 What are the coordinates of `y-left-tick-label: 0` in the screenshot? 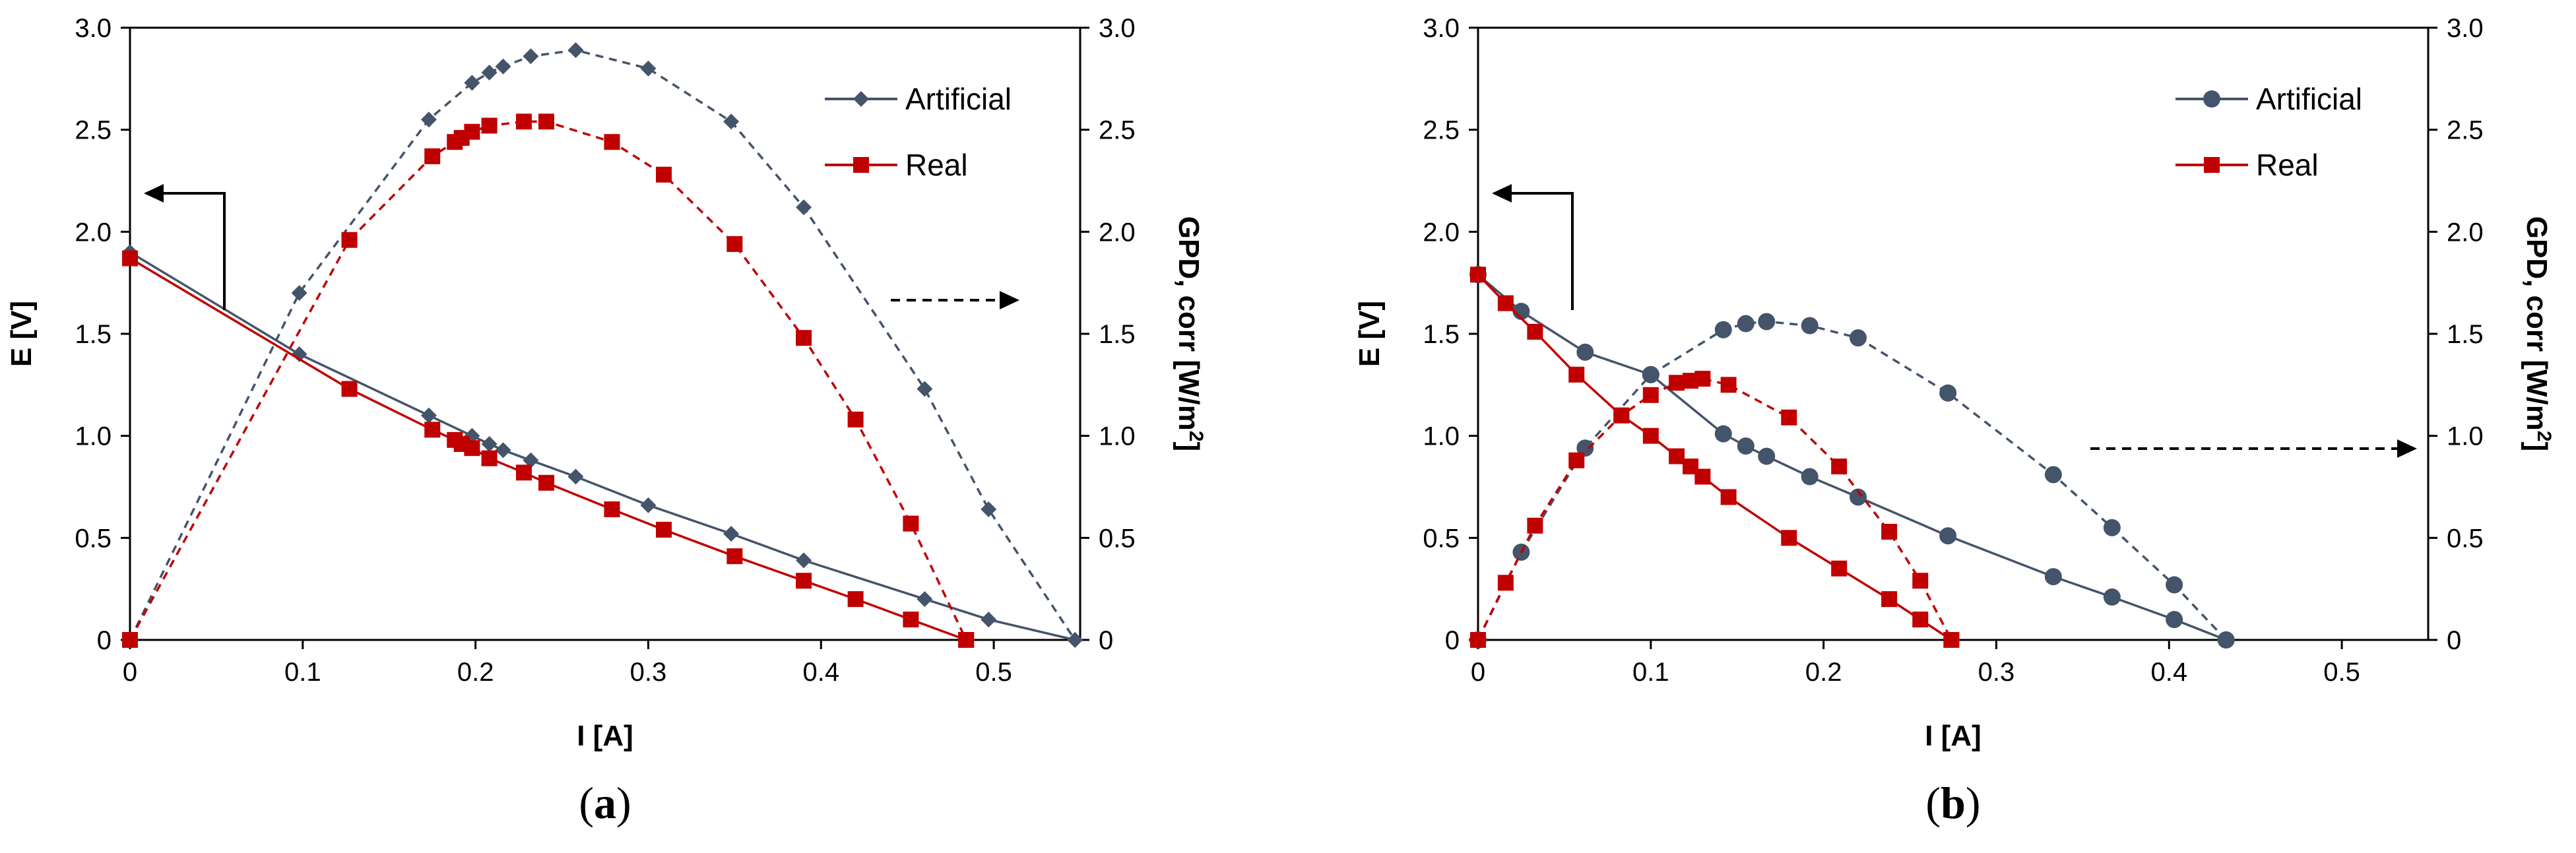 It's located at (1452, 640).